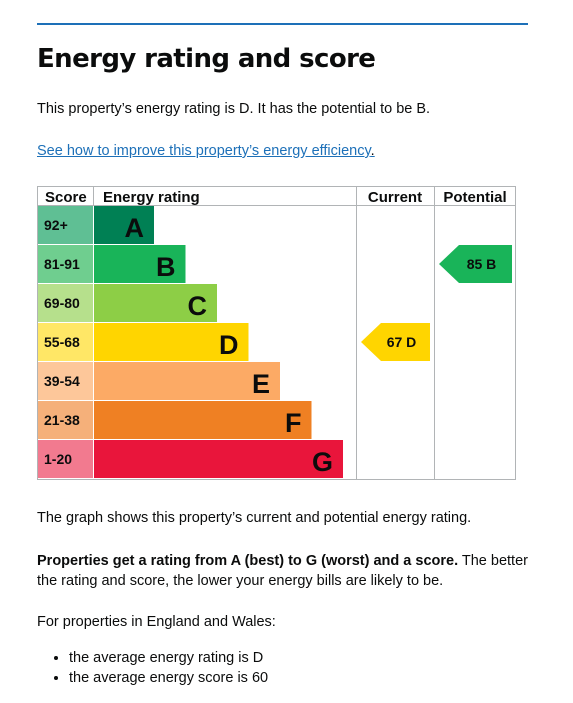  What do you see at coordinates (218, 459) in the screenshot?
I see `rating-bar-g` at bounding box center [218, 459].